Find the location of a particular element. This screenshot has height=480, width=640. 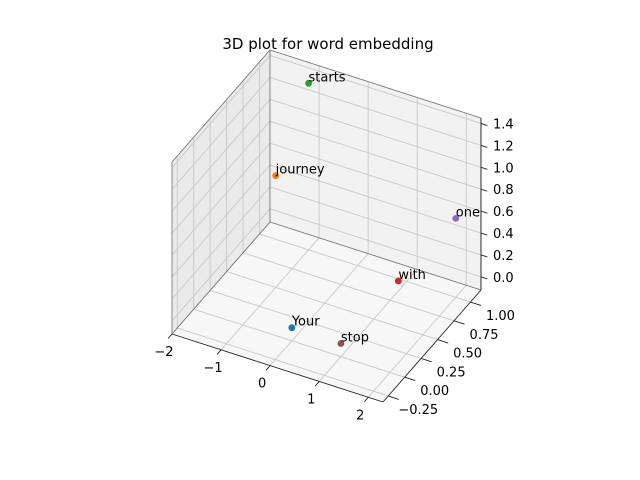

z-tick-label: 0.4 is located at coordinates (503, 234).